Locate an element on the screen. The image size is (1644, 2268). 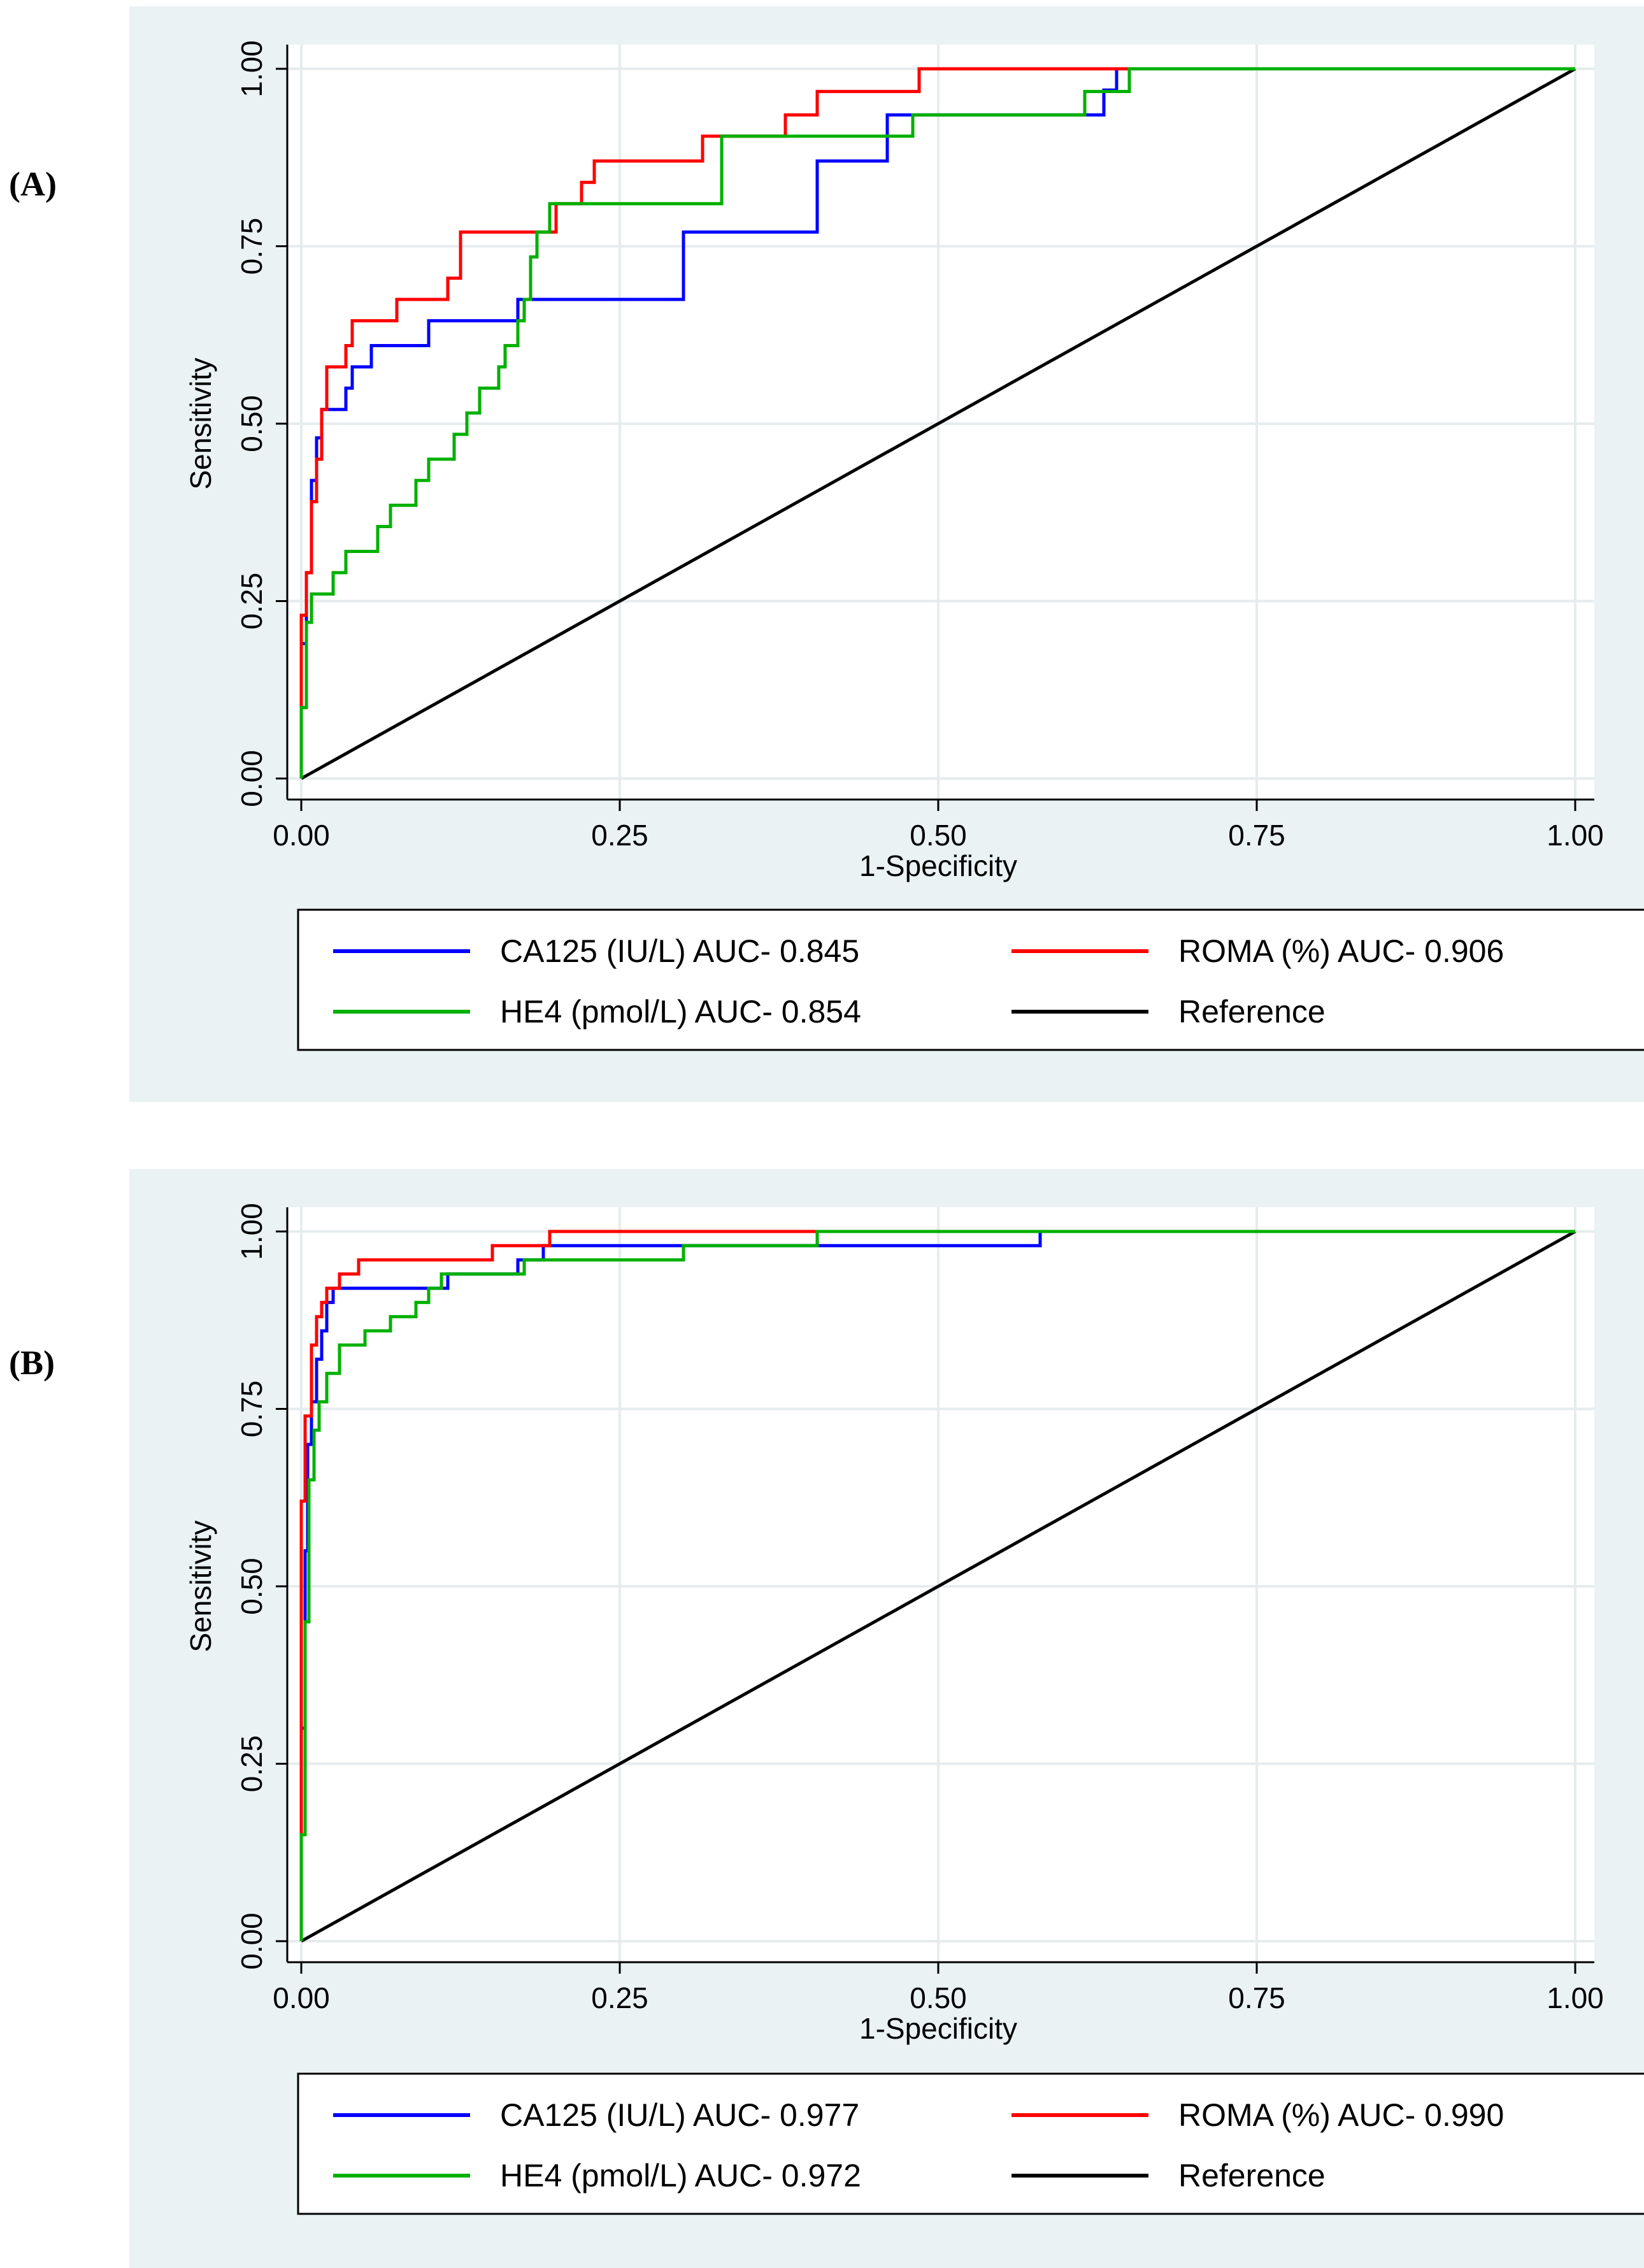
legend-label-roma: ROMA (%) AUC- 0.906 is located at coordinates (1341, 951).